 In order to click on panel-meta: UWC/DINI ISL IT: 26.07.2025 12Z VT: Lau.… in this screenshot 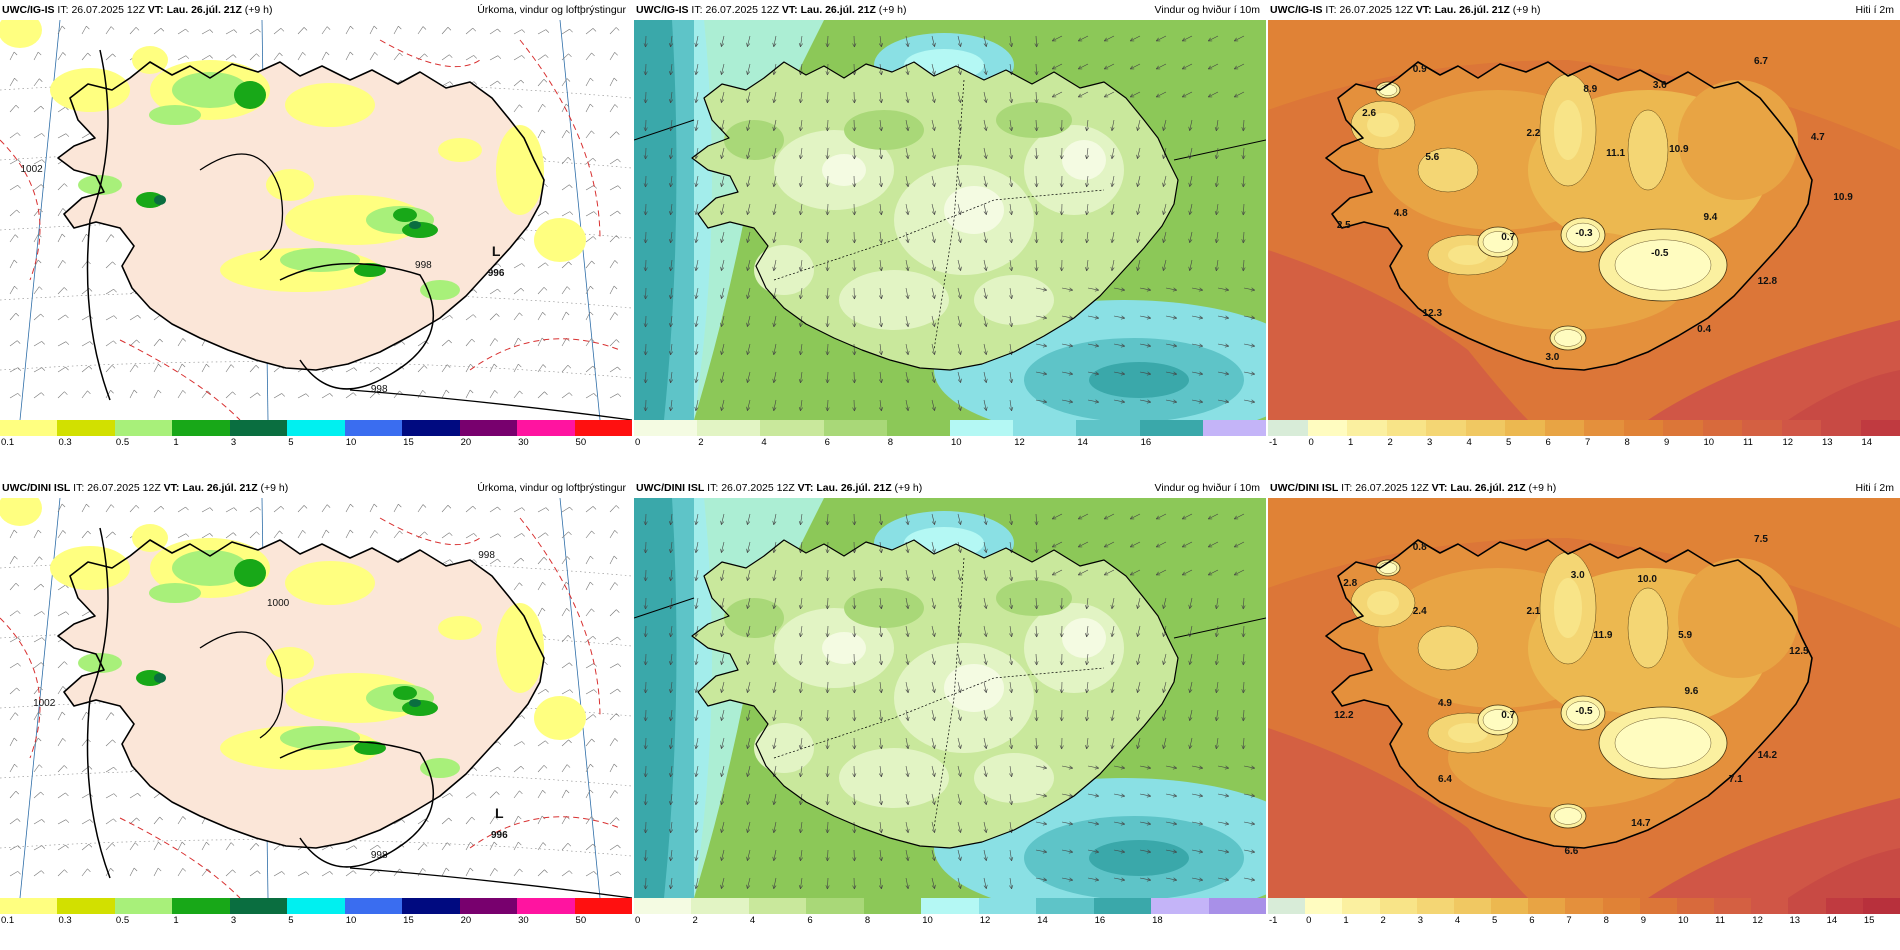, I will do `click(145, 488)`.